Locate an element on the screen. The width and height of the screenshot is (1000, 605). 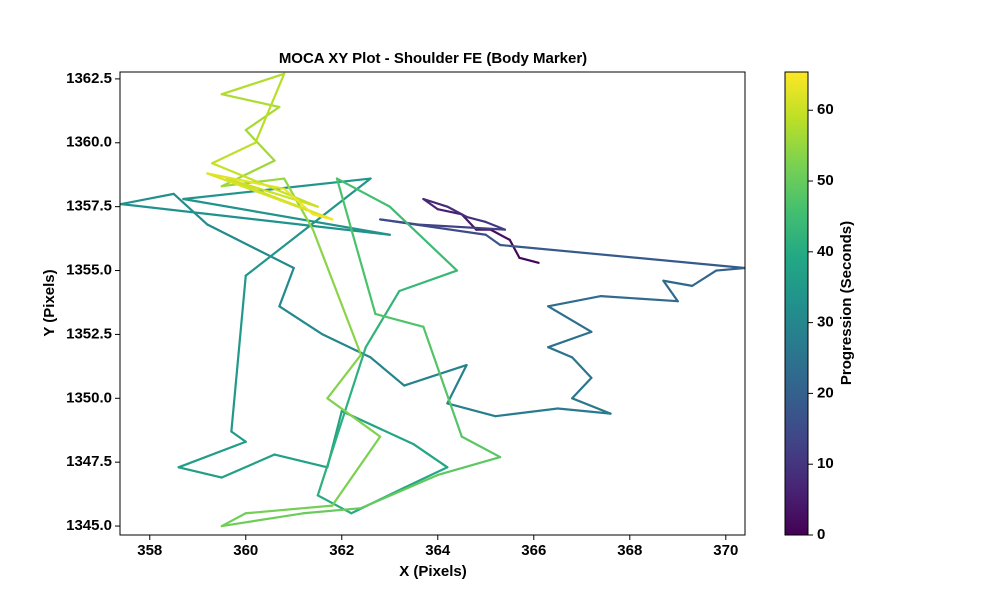
y-tick-label: 1362.5 is located at coordinates (89, 78).